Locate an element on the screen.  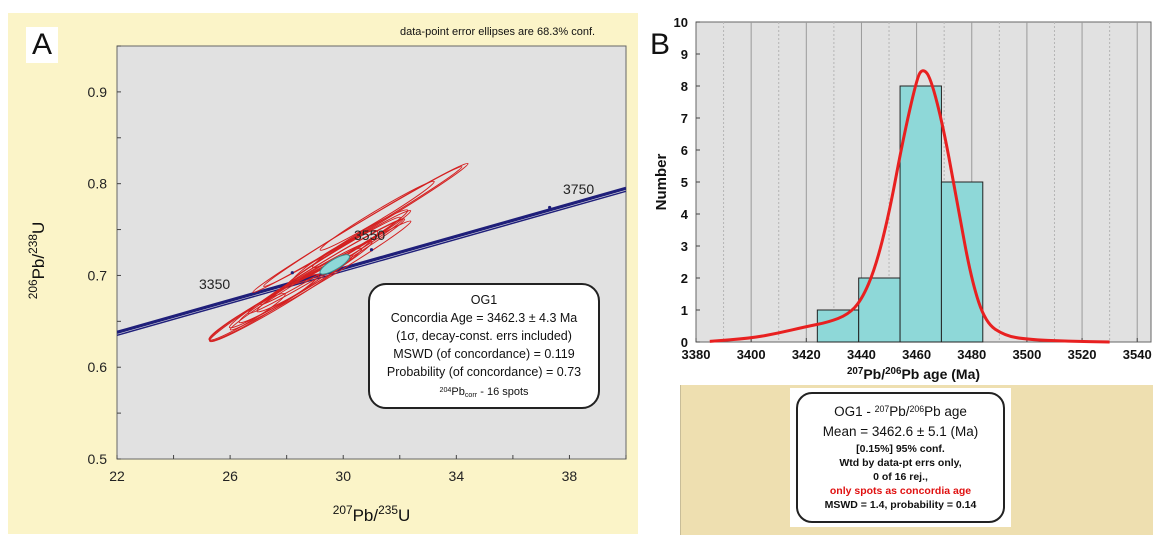
x-tick-label: 3520 is located at coordinates (1082, 354).